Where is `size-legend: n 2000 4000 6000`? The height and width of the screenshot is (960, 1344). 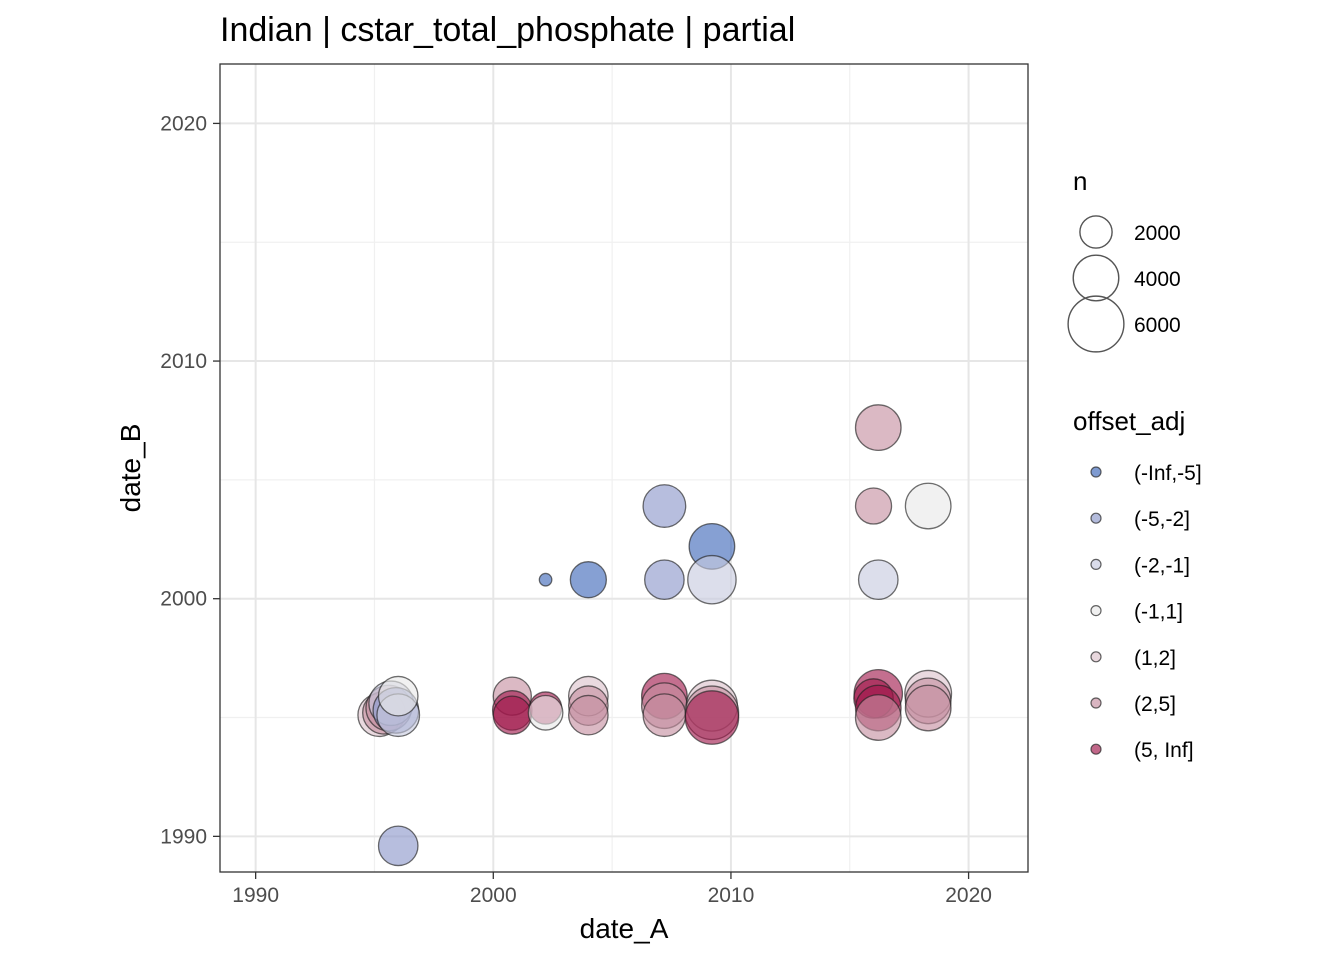
size-legend: n 2000 4000 6000 is located at coordinates (1124, 259).